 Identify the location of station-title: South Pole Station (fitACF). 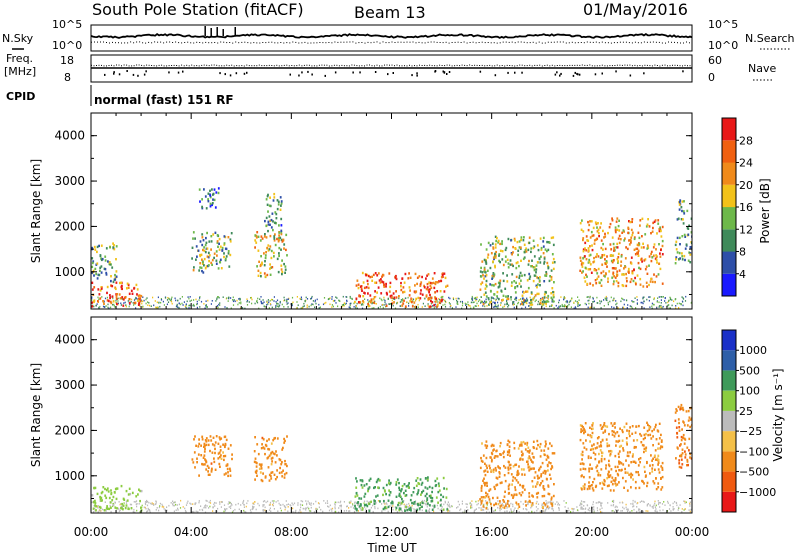
(198, 9).